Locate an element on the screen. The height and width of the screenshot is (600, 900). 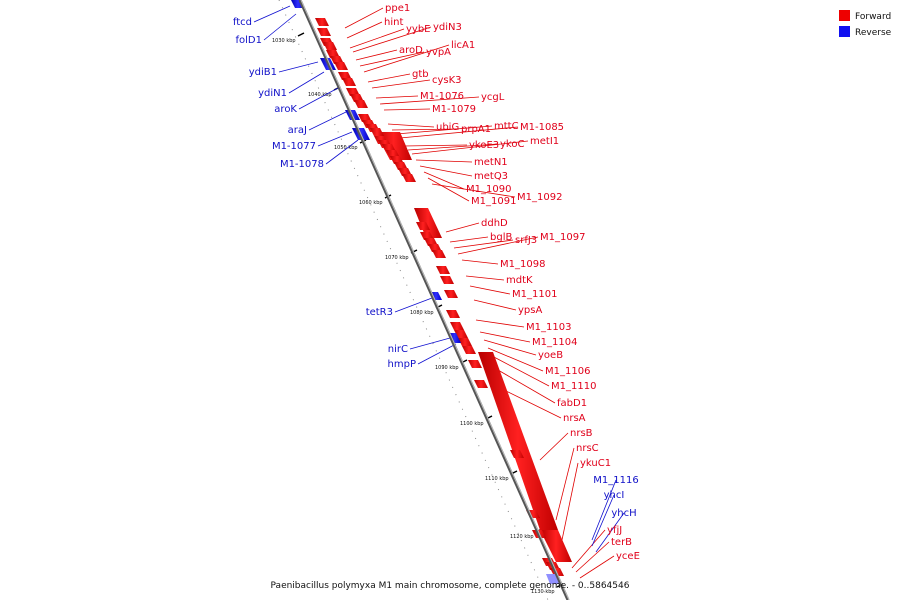
reverse-gene-label: tetR3 is located at coordinates (379, 312).